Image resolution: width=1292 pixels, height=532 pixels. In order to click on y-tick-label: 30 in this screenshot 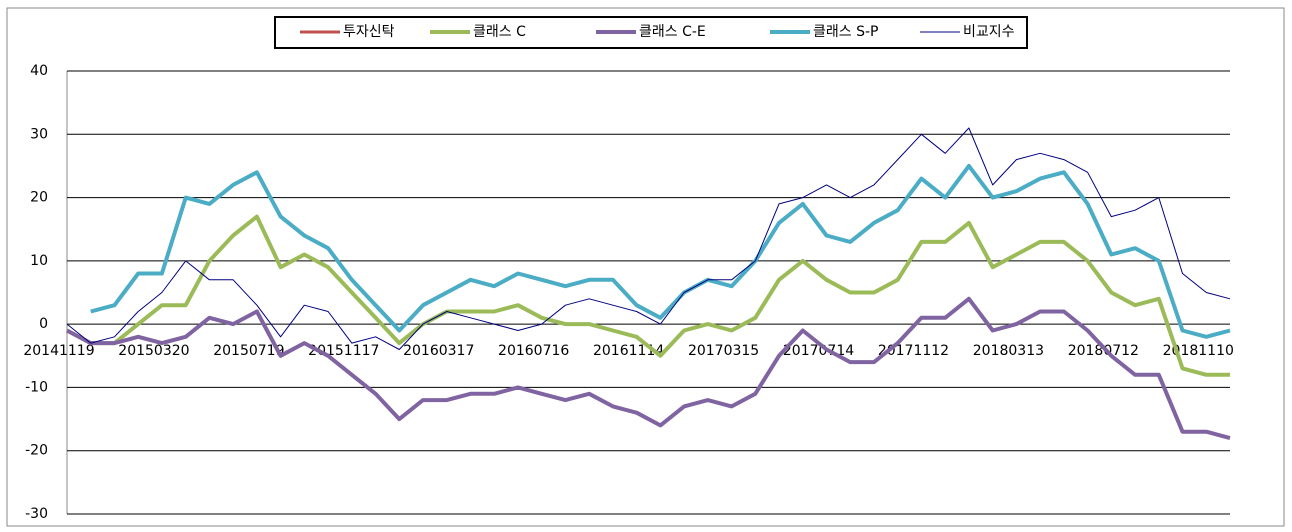, I will do `click(39, 134)`.